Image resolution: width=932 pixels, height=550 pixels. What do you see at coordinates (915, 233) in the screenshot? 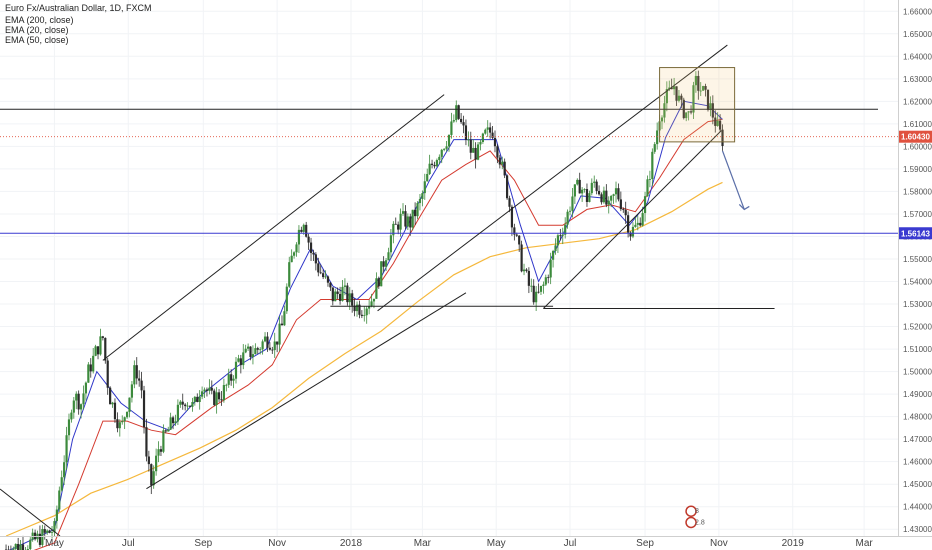
I see `support-price-label: 1.56143` at bounding box center [915, 233].